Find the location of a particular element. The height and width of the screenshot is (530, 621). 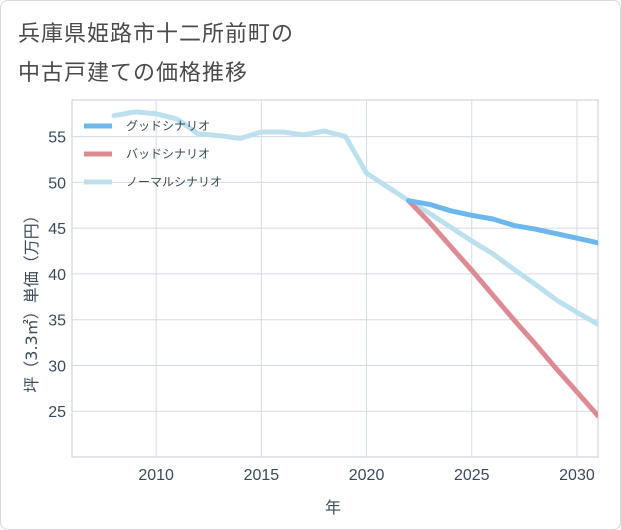

chart-title-line2: 中古戸建ての価格推移 is located at coordinates (133, 73).